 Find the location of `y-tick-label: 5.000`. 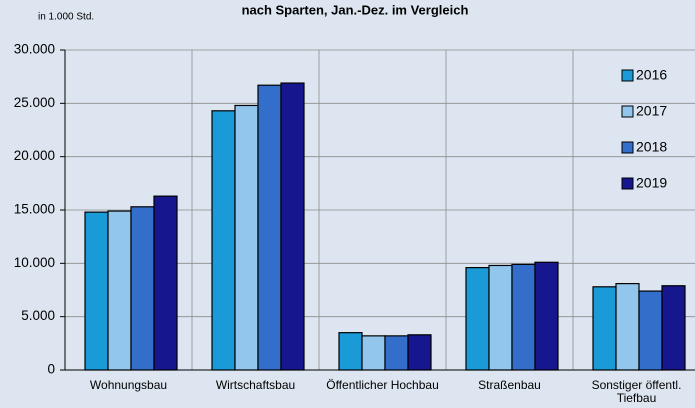

y-tick-label: 5.000 is located at coordinates (38, 315).